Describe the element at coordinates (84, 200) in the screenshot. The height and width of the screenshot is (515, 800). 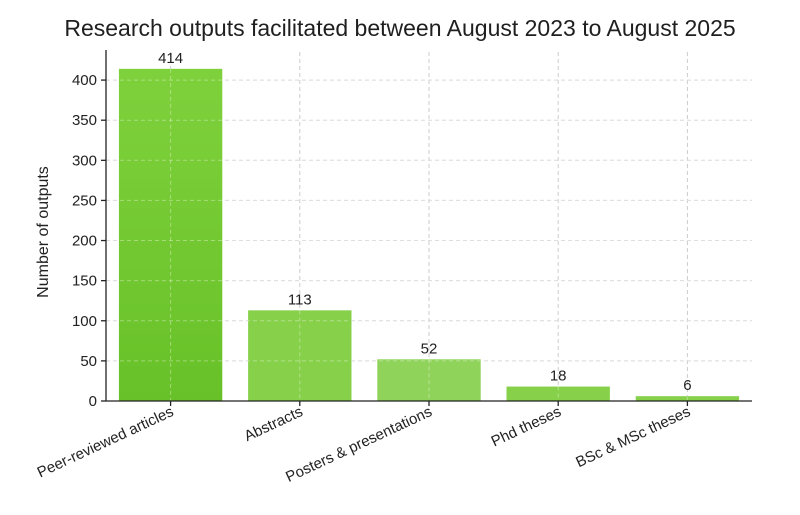
I see `y-tick-label: 250` at that location.